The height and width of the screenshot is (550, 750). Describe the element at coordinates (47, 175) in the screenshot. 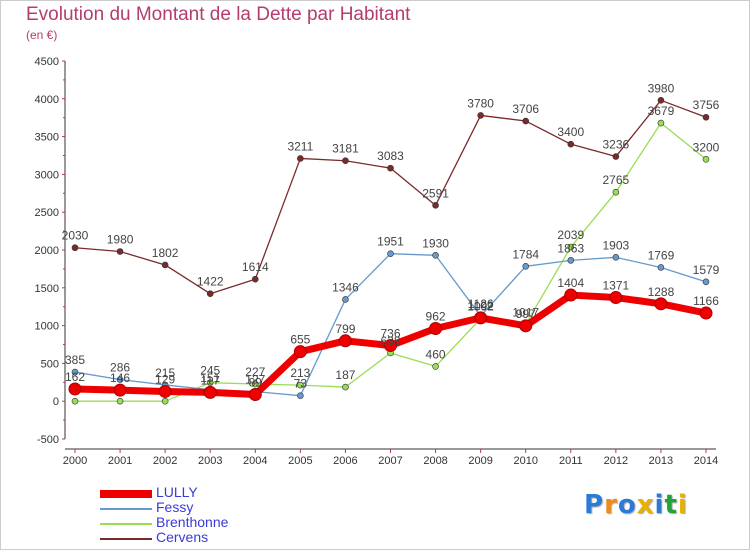

I see `y-tick-label: 3000` at that location.